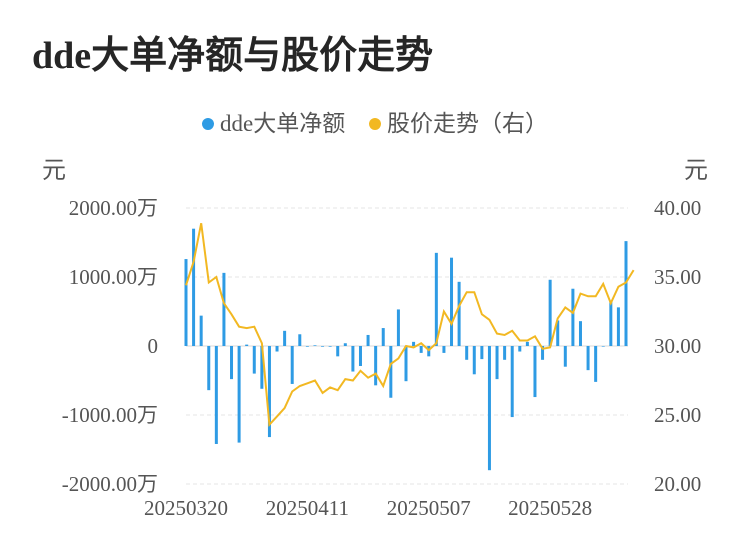  Describe the element at coordinates (429, 508) in the screenshot. I see `x-tick-label: 20250507` at that location.